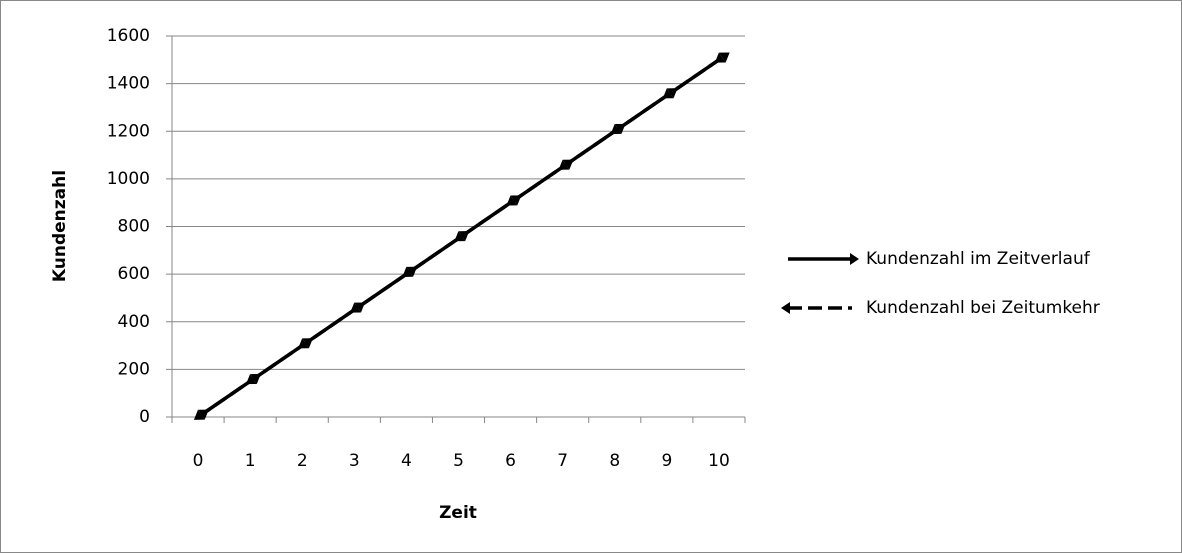 The height and width of the screenshot is (553, 1182). I want to click on x-tick-label: 0, so click(198, 461).